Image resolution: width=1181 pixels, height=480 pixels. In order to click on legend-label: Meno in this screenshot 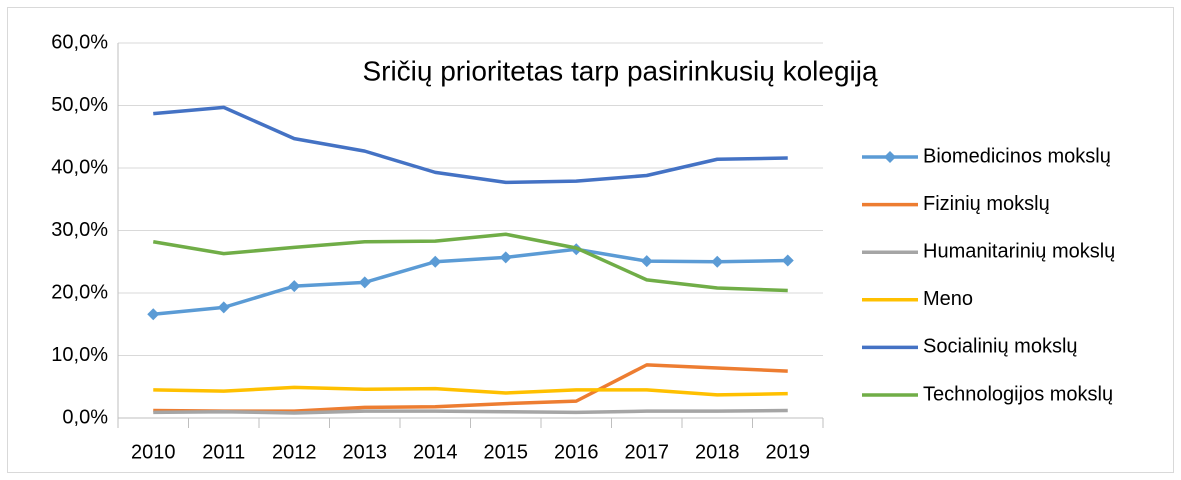, I will do `click(948, 299)`.